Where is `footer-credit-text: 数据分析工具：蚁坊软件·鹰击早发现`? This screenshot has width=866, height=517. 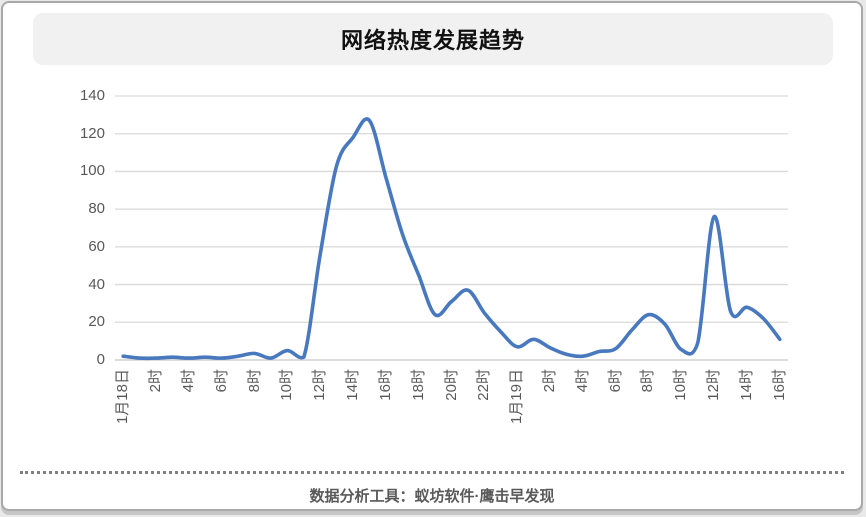 footer-credit-text: 数据分析工具：蚁坊软件·鹰击早发现 is located at coordinates (432, 496).